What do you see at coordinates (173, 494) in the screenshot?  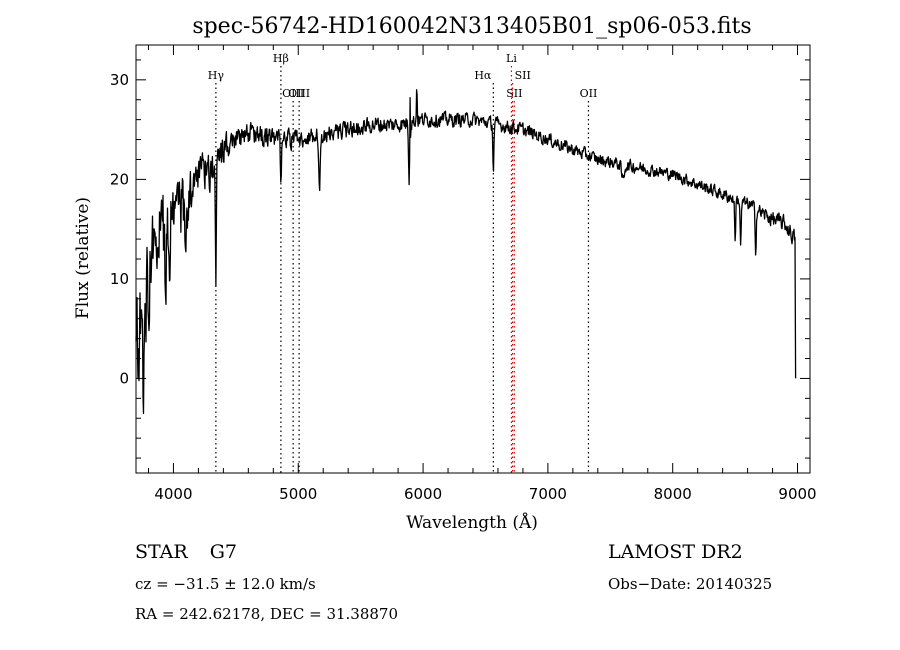 I see `x-tick-label: 4000` at bounding box center [173, 494].